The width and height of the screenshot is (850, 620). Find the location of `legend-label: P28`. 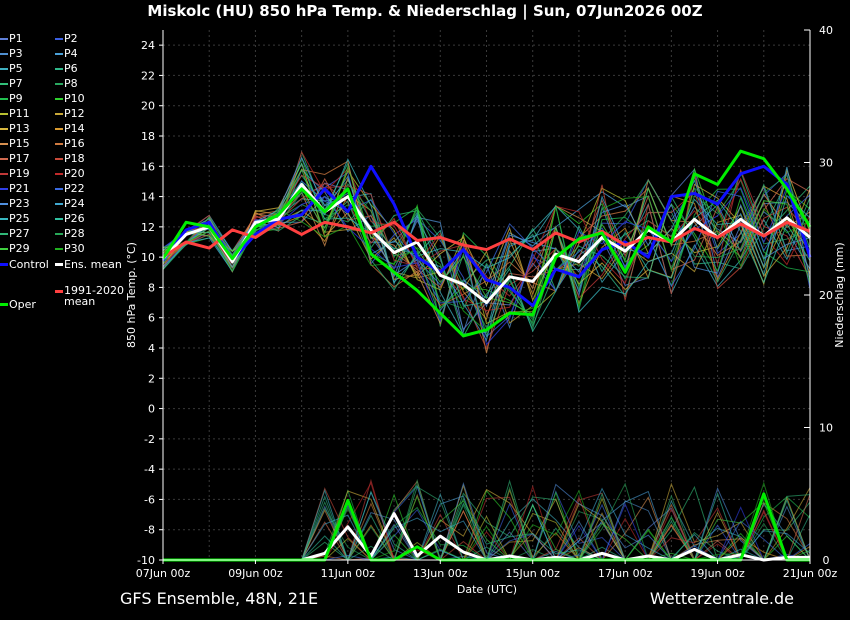

legend-label: P28 is located at coordinates (74, 233).